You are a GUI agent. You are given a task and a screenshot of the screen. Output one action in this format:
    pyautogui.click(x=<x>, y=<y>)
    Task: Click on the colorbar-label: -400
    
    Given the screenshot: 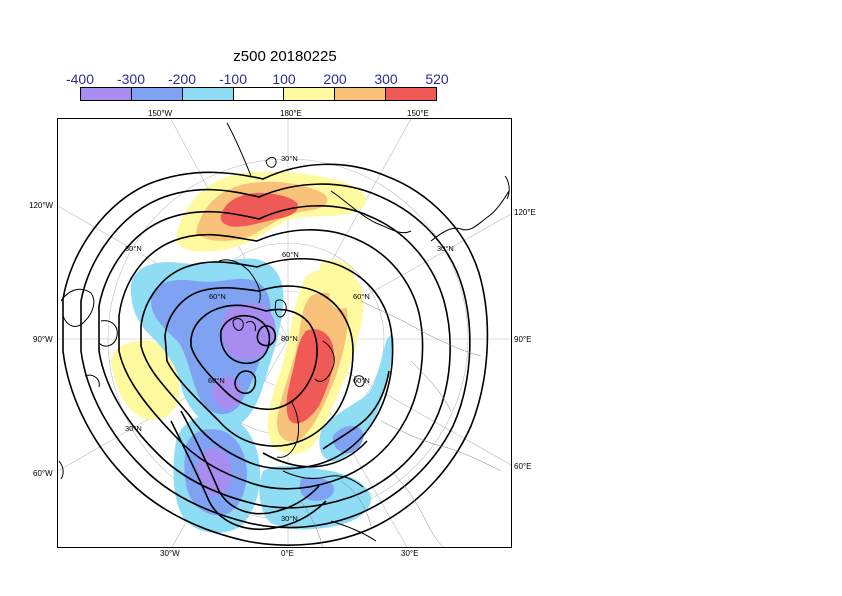 What is the action you would take?
    pyautogui.click(x=80, y=79)
    